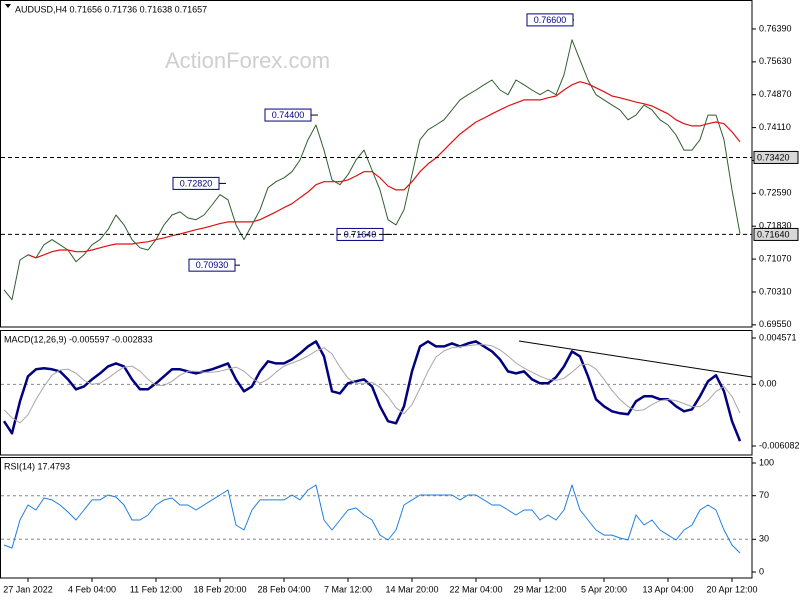 This screenshot has width=800, height=600. I want to click on y-tick-label: 0.69550, so click(775, 324).